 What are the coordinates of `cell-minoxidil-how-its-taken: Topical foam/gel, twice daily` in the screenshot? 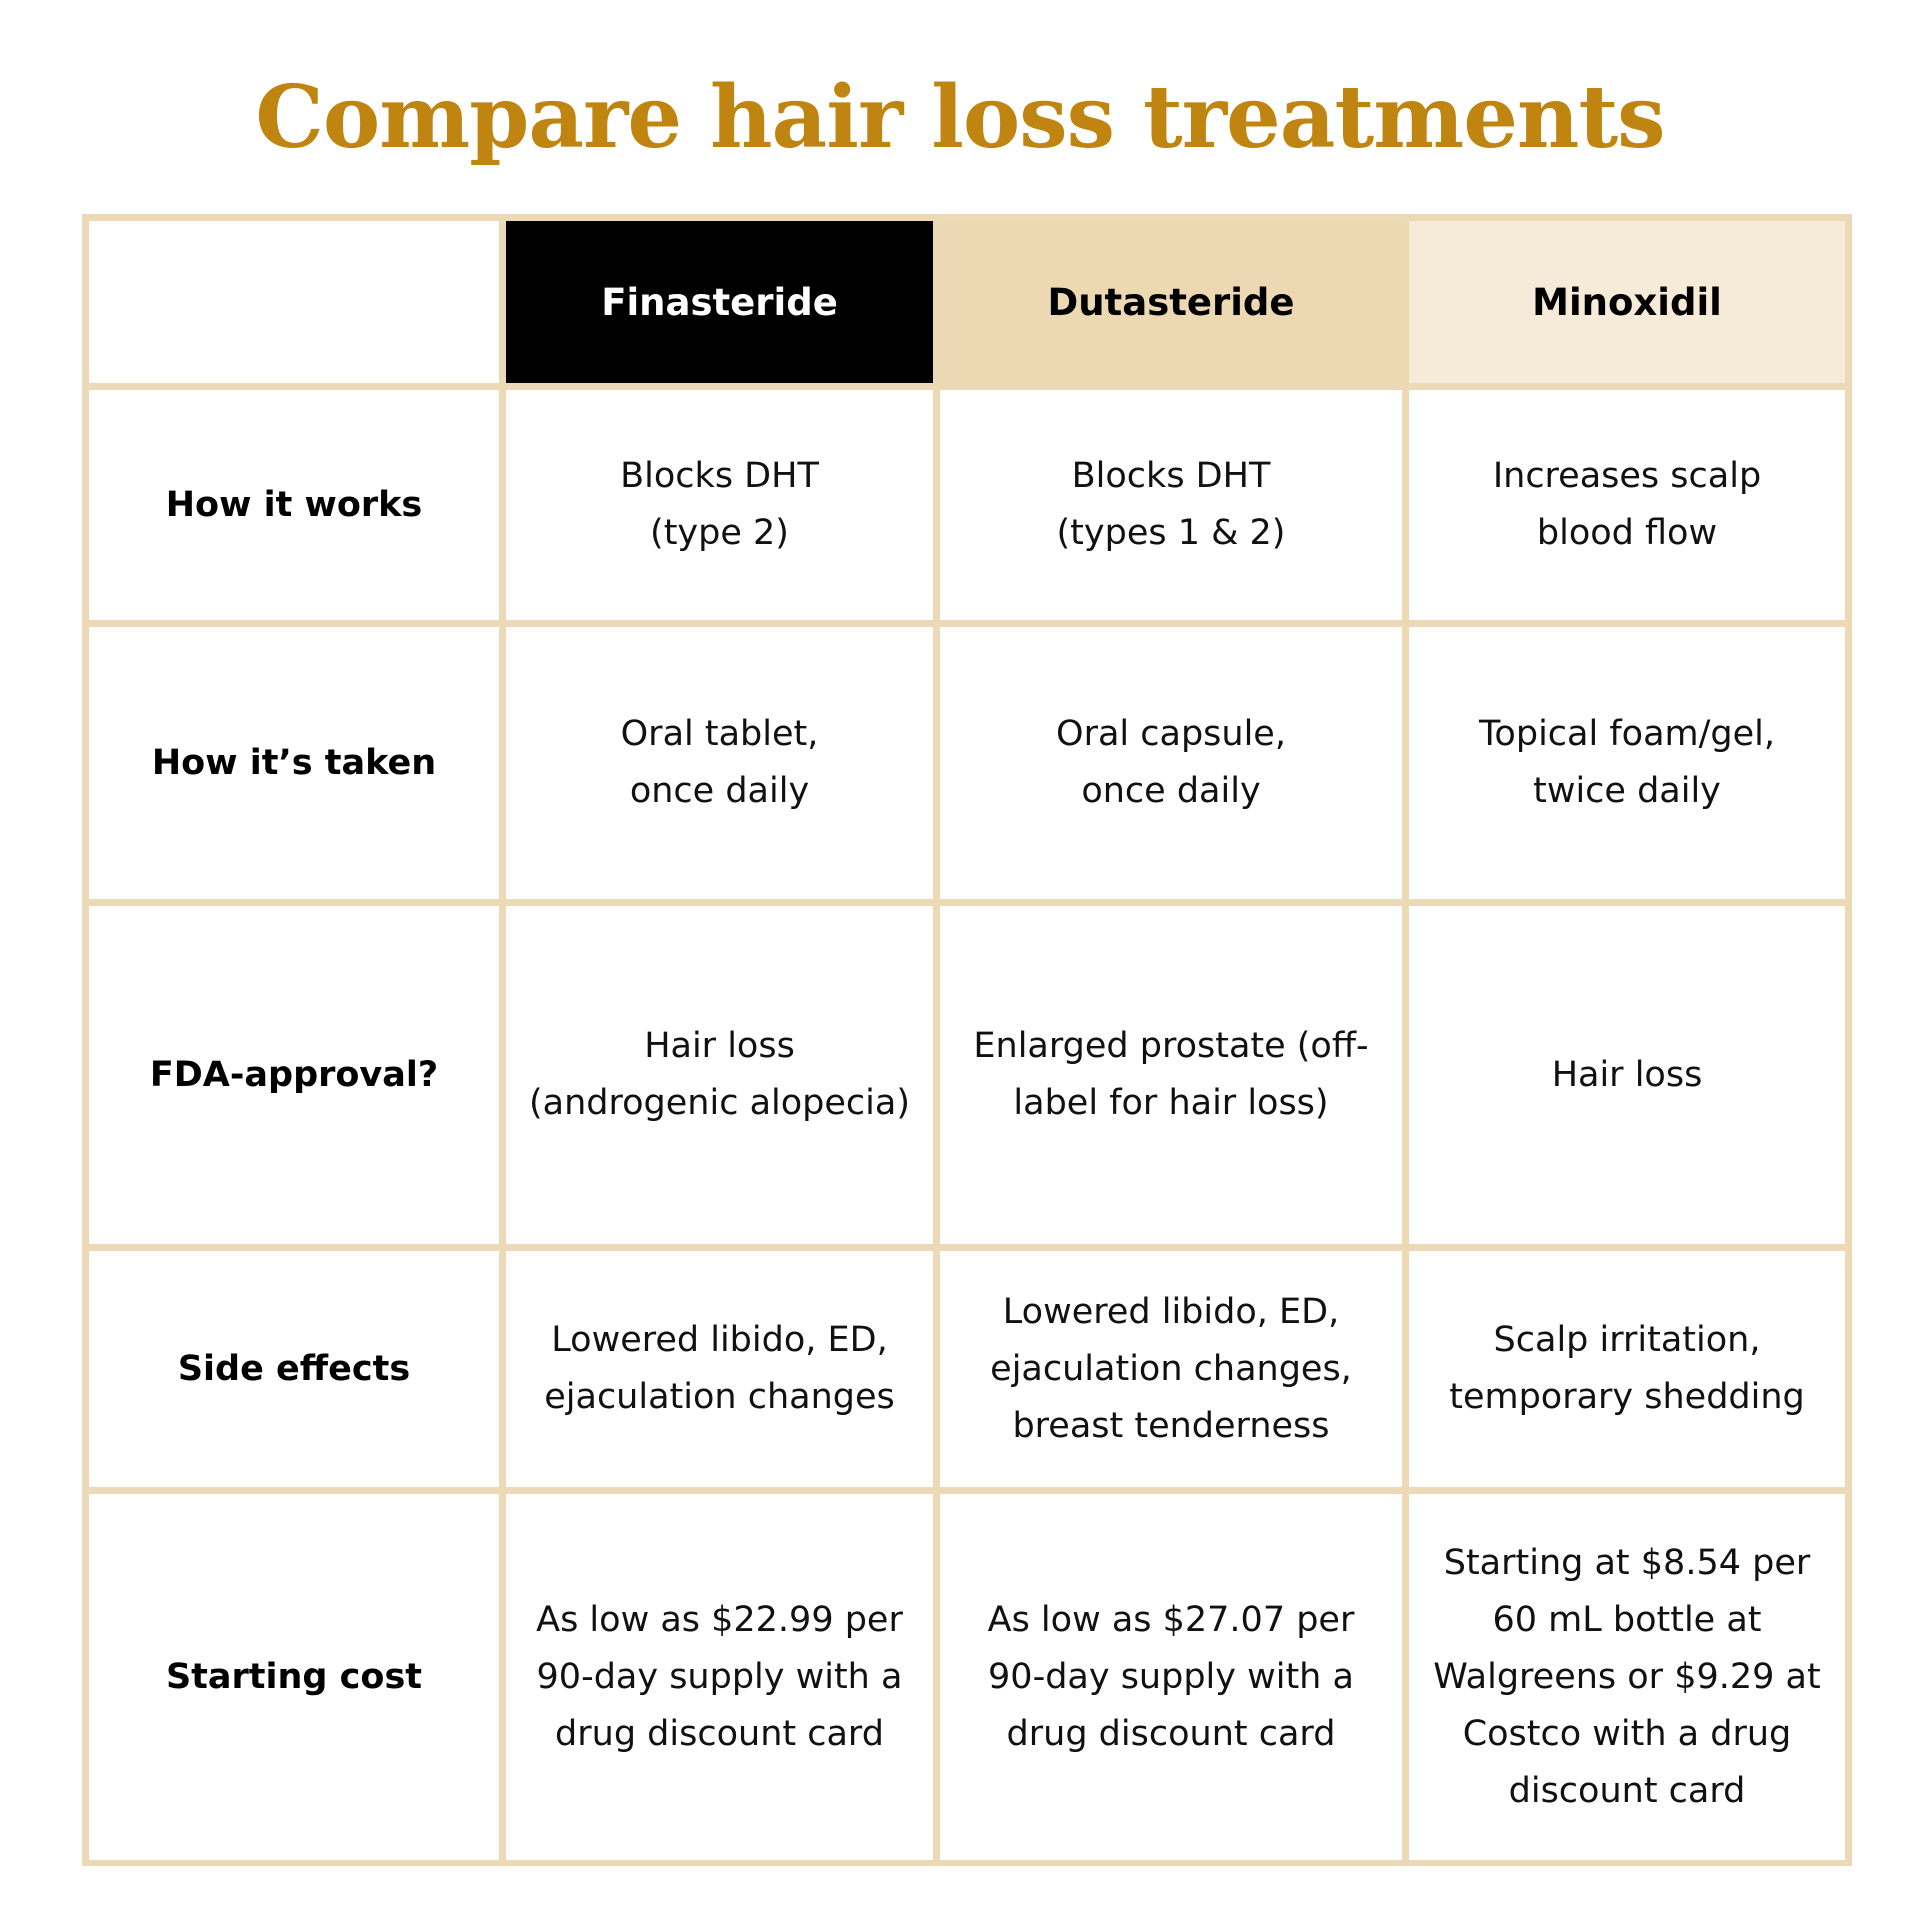 It's located at (1627, 763).